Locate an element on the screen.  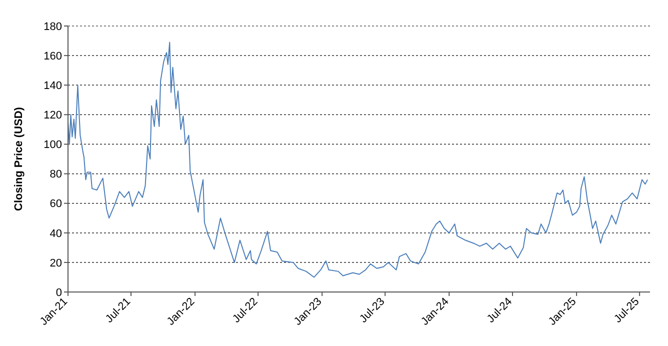
y-tick-label: 60 is located at coordinates (56, 204).